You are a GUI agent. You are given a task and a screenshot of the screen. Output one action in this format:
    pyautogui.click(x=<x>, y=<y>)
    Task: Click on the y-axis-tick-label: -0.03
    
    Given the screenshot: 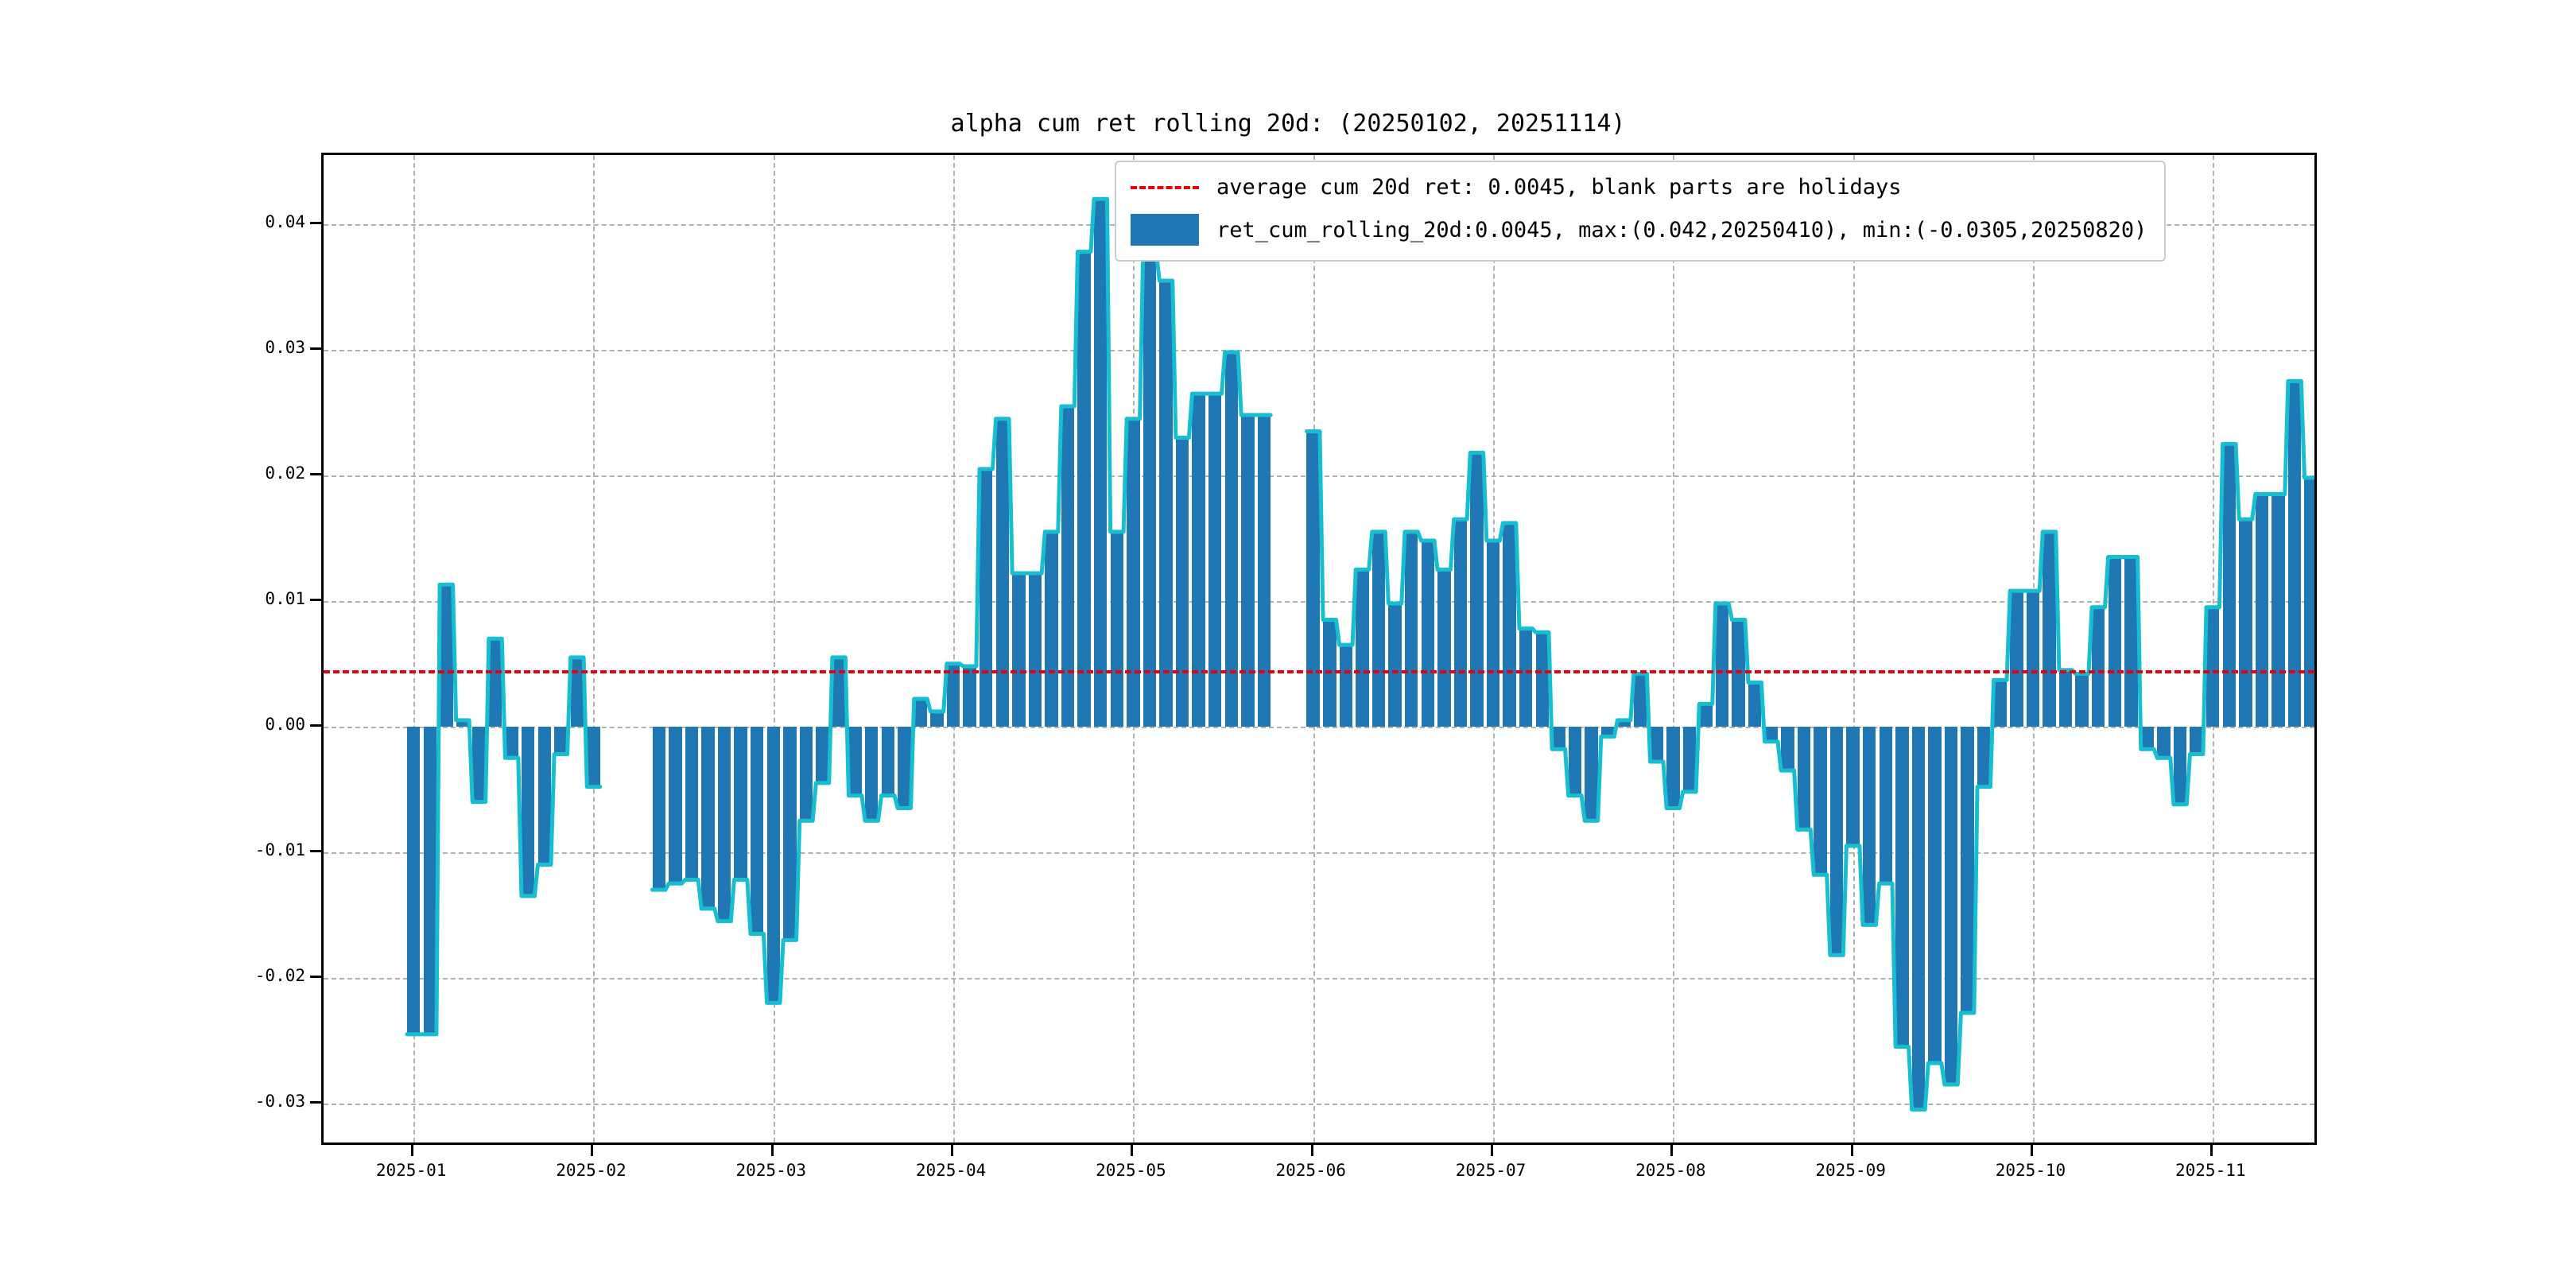 What is the action you would take?
    pyautogui.click(x=280, y=1101)
    